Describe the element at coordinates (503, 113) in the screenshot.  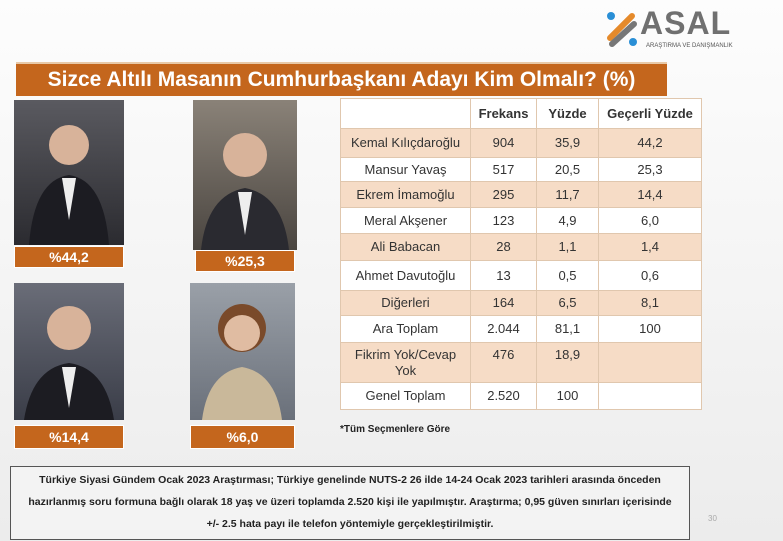
I see `header-frekans: Frekans` at that location.